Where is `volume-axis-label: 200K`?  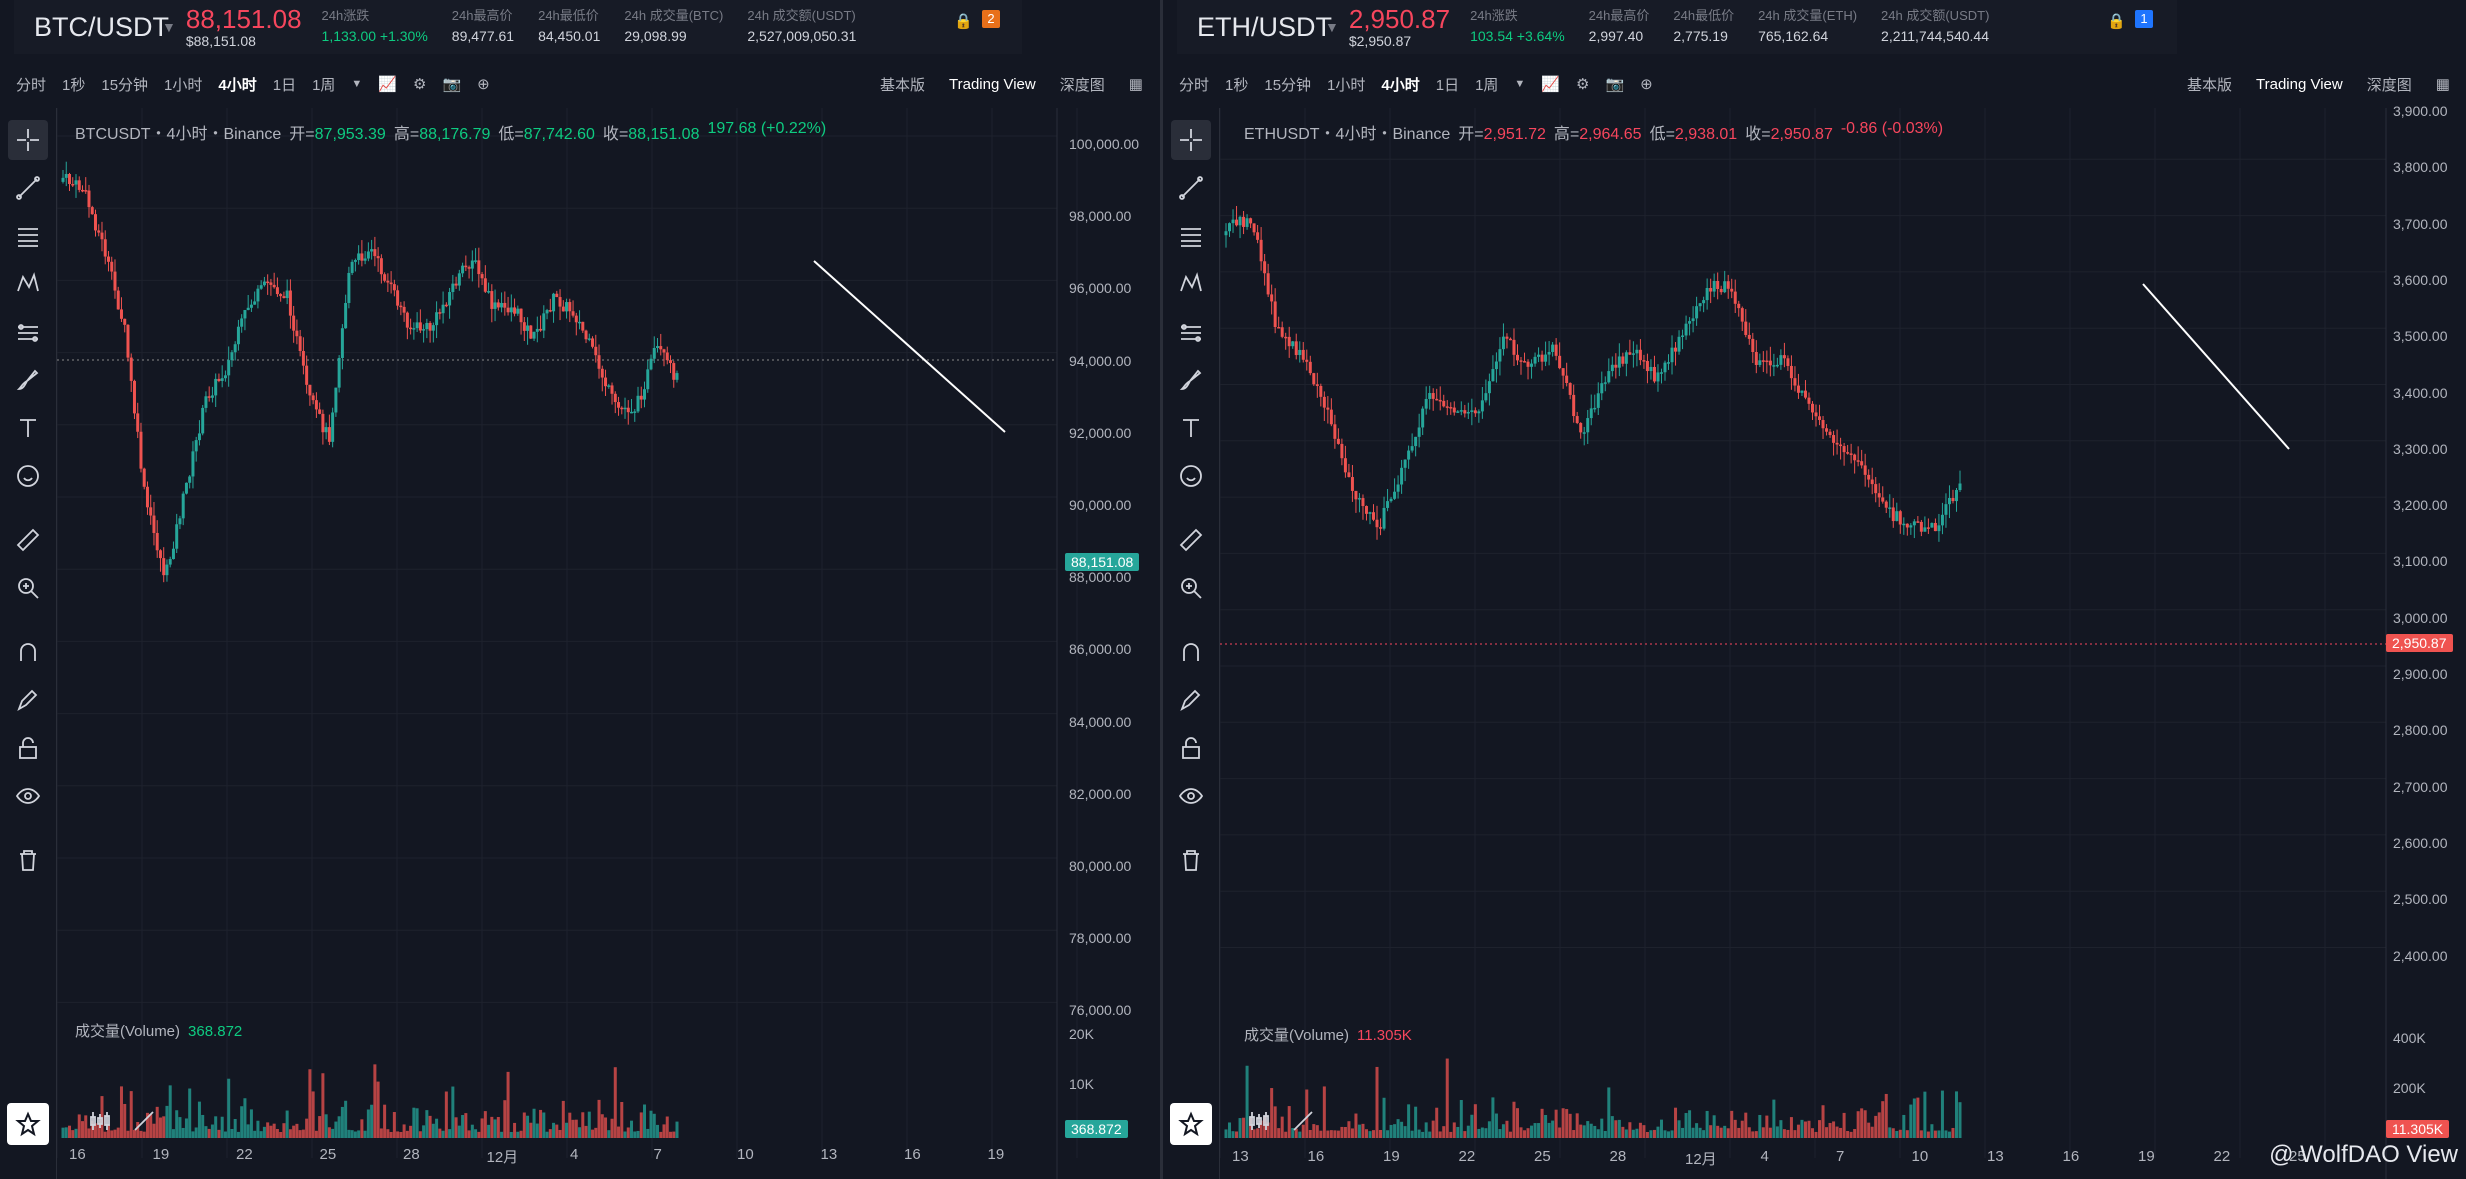
volume-axis-label: 200K is located at coordinates (2409, 1088).